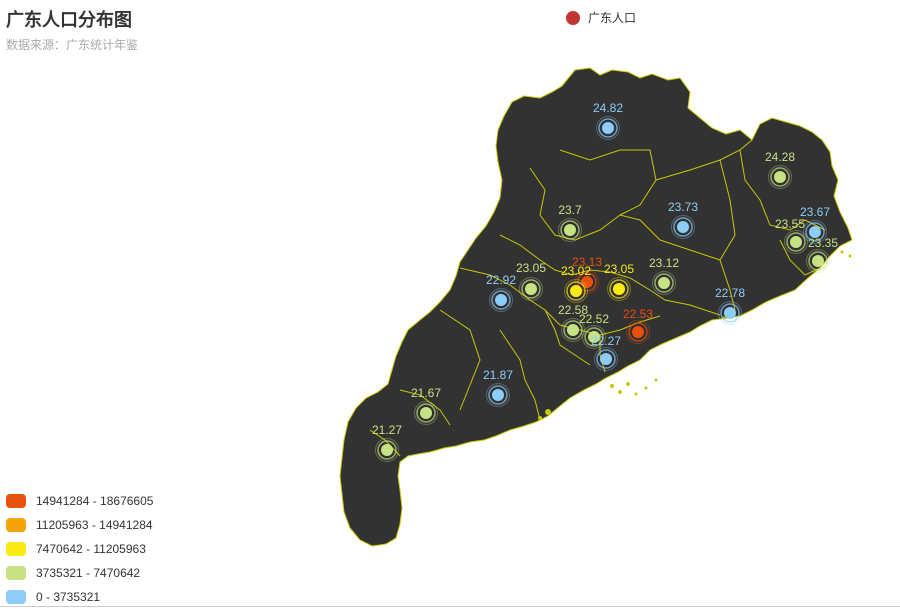 The height and width of the screenshot is (609, 900). Describe the element at coordinates (695, 335) in the screenshot. I see `coastal-islands` at that location.